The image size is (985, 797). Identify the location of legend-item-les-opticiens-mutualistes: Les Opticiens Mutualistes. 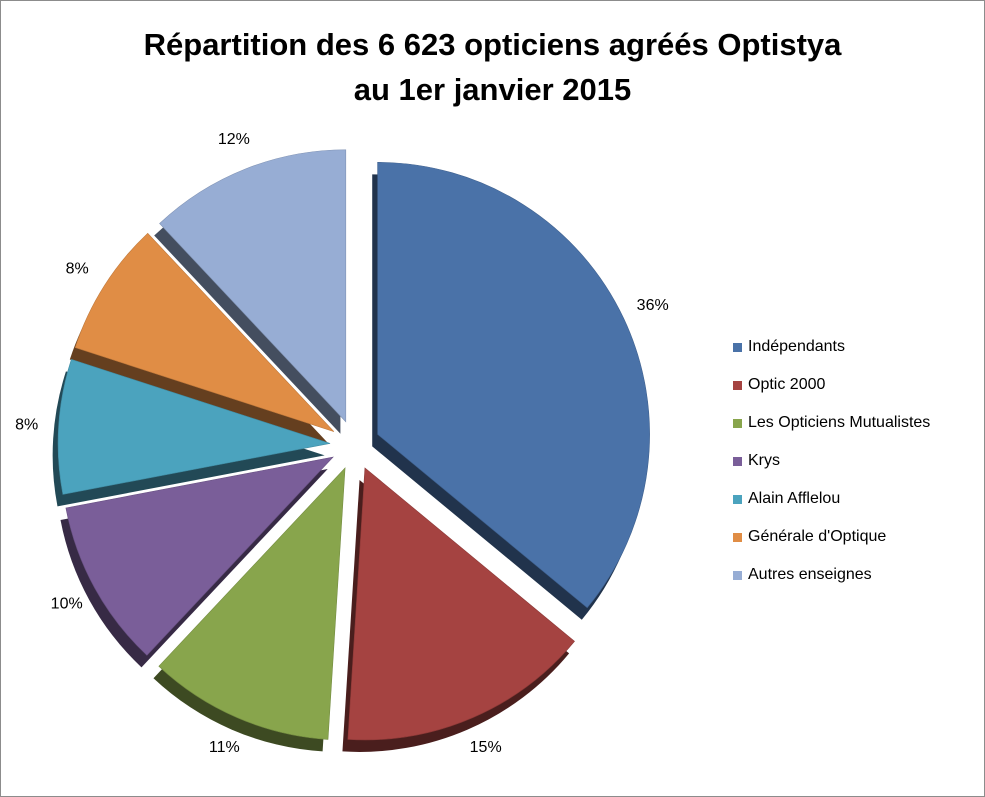
(831, 423).